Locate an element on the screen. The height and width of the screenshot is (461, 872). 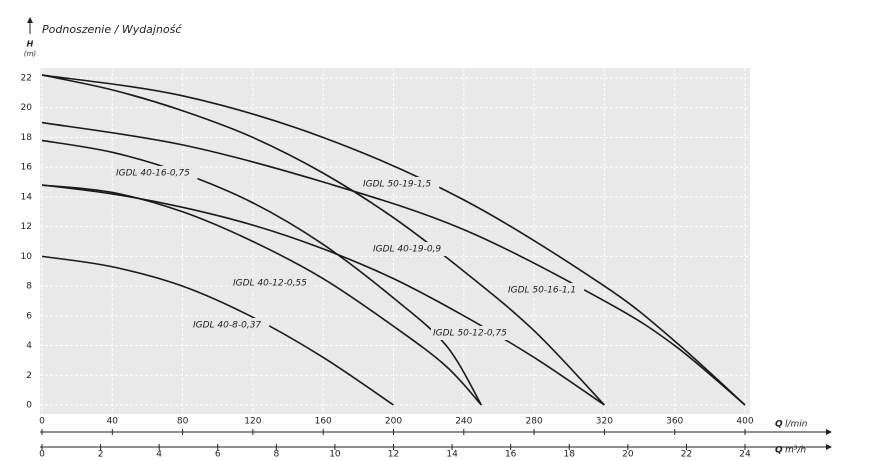
x2-tick-label: 12 is located at coordinates (393, 455).